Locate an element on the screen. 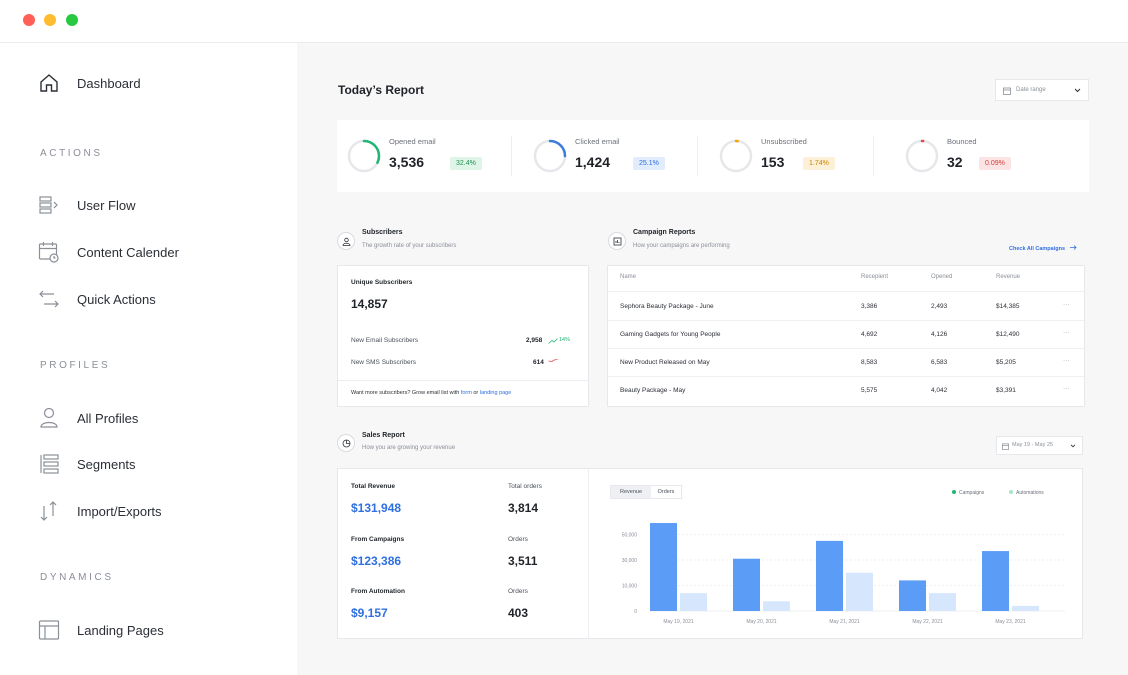 The image size is (1128, 675). form-link: form is located at coordinates (466, 393).